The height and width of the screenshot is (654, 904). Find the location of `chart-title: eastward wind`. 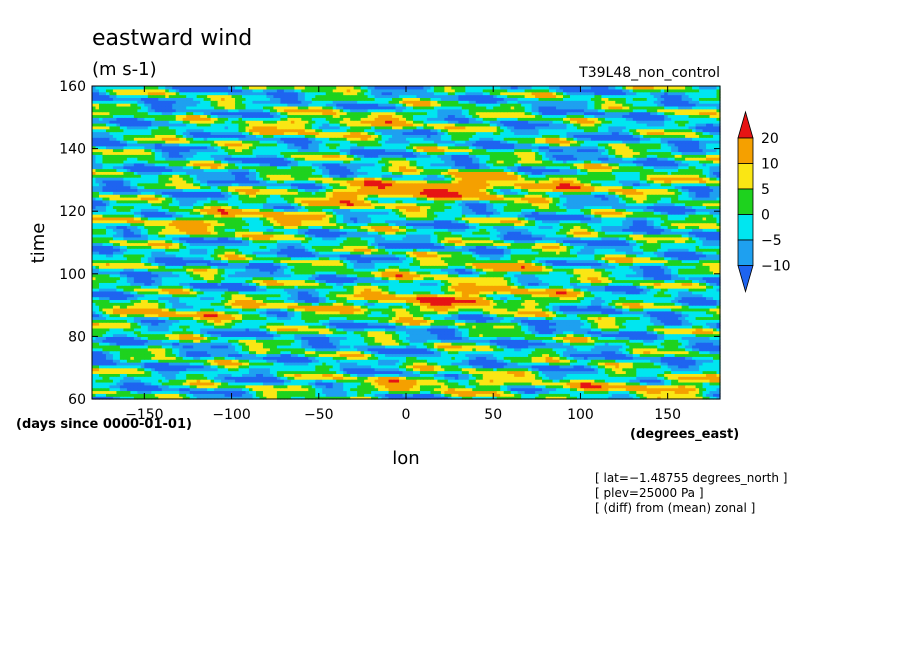

chart-title: eastward wind is located at coordinates (172, 38).